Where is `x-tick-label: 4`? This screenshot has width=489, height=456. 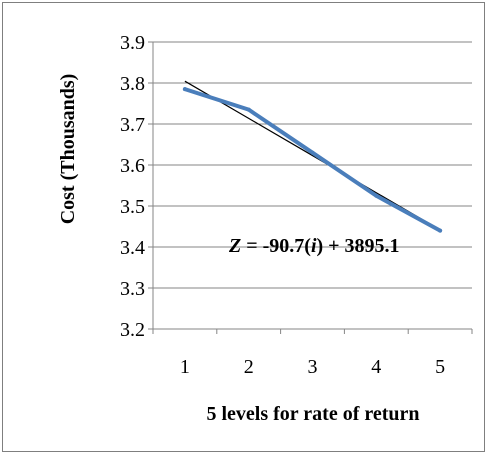
x-tick-label: 4 is located at coordinates (376, 367).